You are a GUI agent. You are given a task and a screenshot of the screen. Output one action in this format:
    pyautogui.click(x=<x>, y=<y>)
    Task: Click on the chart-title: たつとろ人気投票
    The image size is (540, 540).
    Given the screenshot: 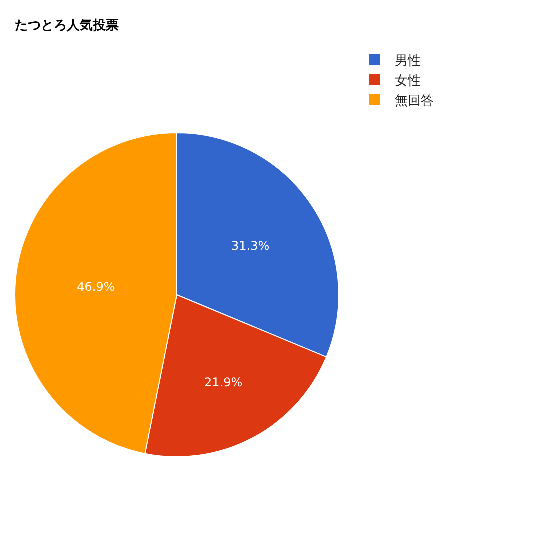 What is the action you would take?
    pyautogui.click(x=67, y=26)
    